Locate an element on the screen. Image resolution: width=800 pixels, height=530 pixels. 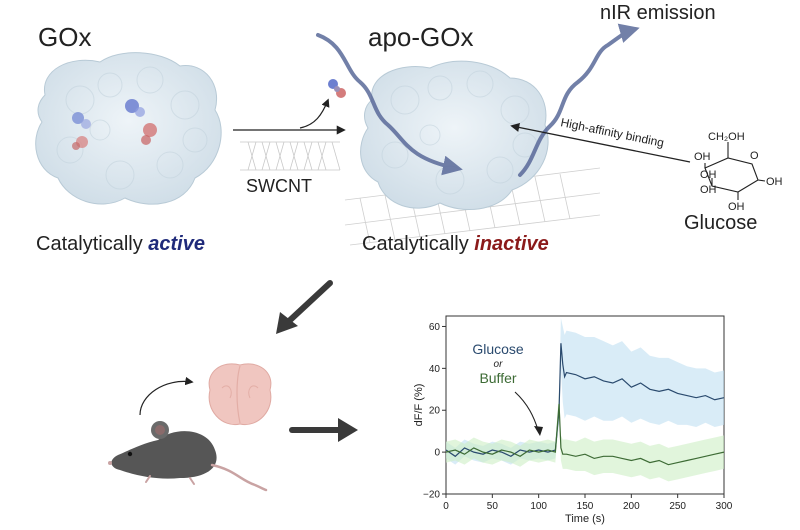
fad-release-arrow is located at coordinates (314, 113).